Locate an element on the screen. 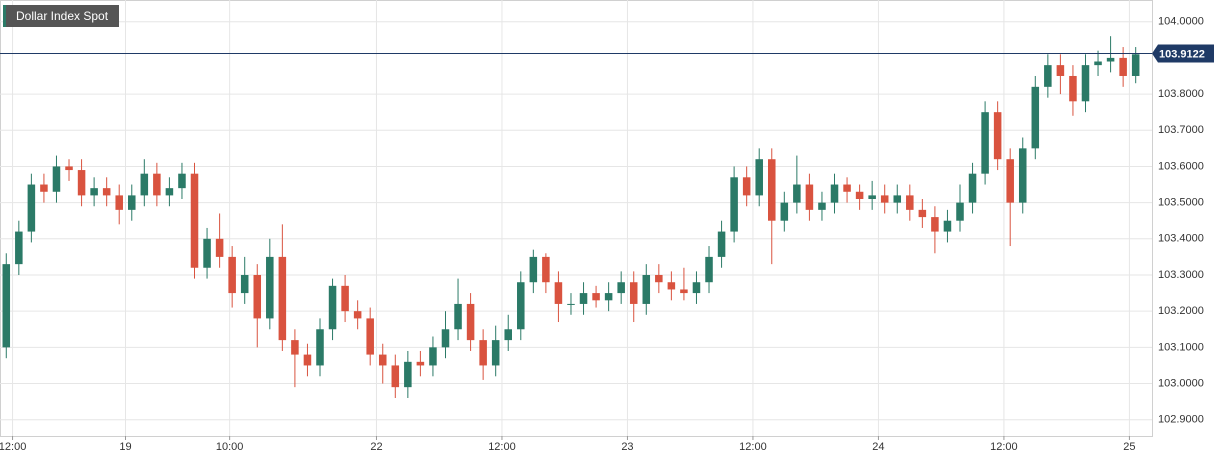 The image size is (1229, 460). x-tick-label: 19 is located at coordinates (125, 447).